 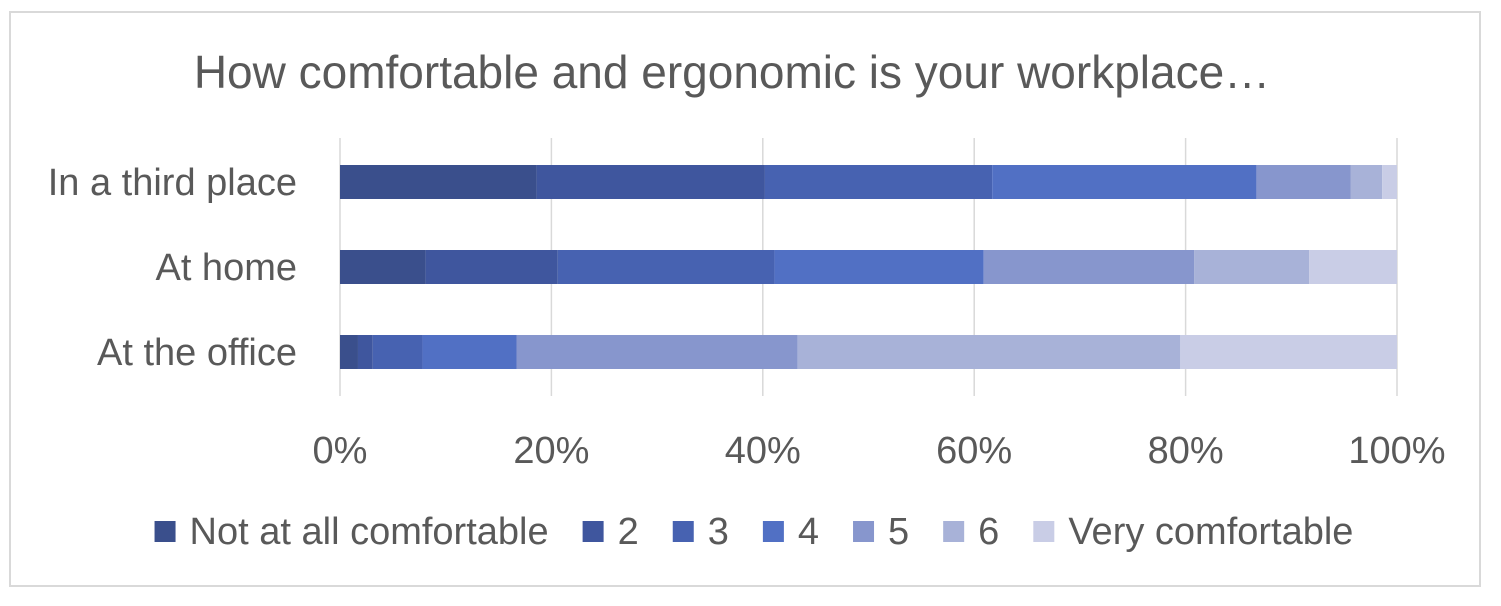 I want to click on x-tick-label: 80%, so click(x=1186, y=451).